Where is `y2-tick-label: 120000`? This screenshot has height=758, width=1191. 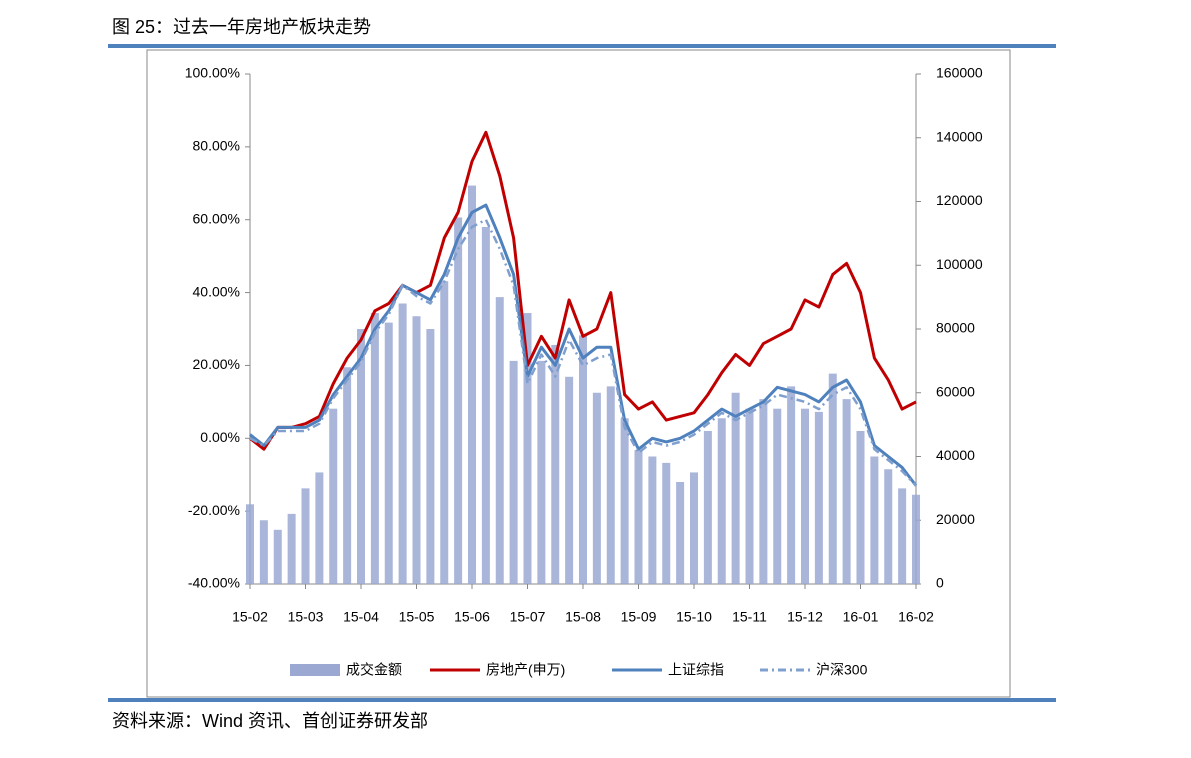
y2-tick-label: 120000 is located at coordinates (959, 200).